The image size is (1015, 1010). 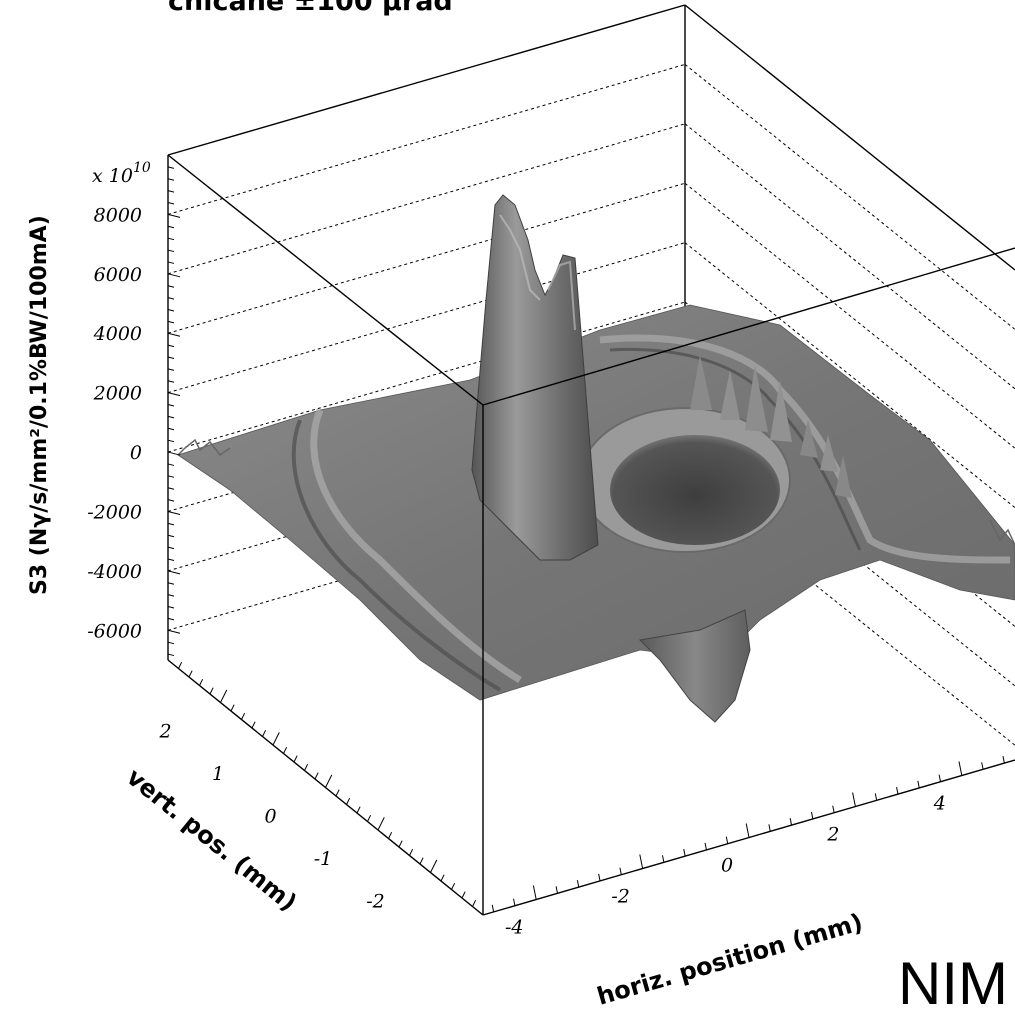 What do you see at coordinates (310, 8) in the screenshot?
I see `chart-title: chicane ±100 μrad` at bounding box center [310, 8].